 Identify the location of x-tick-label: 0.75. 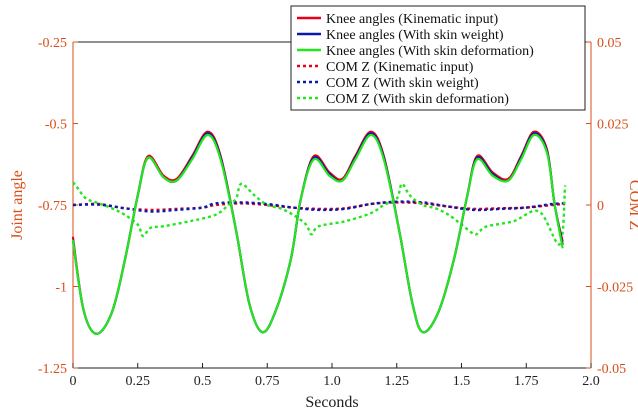
(267, 381).